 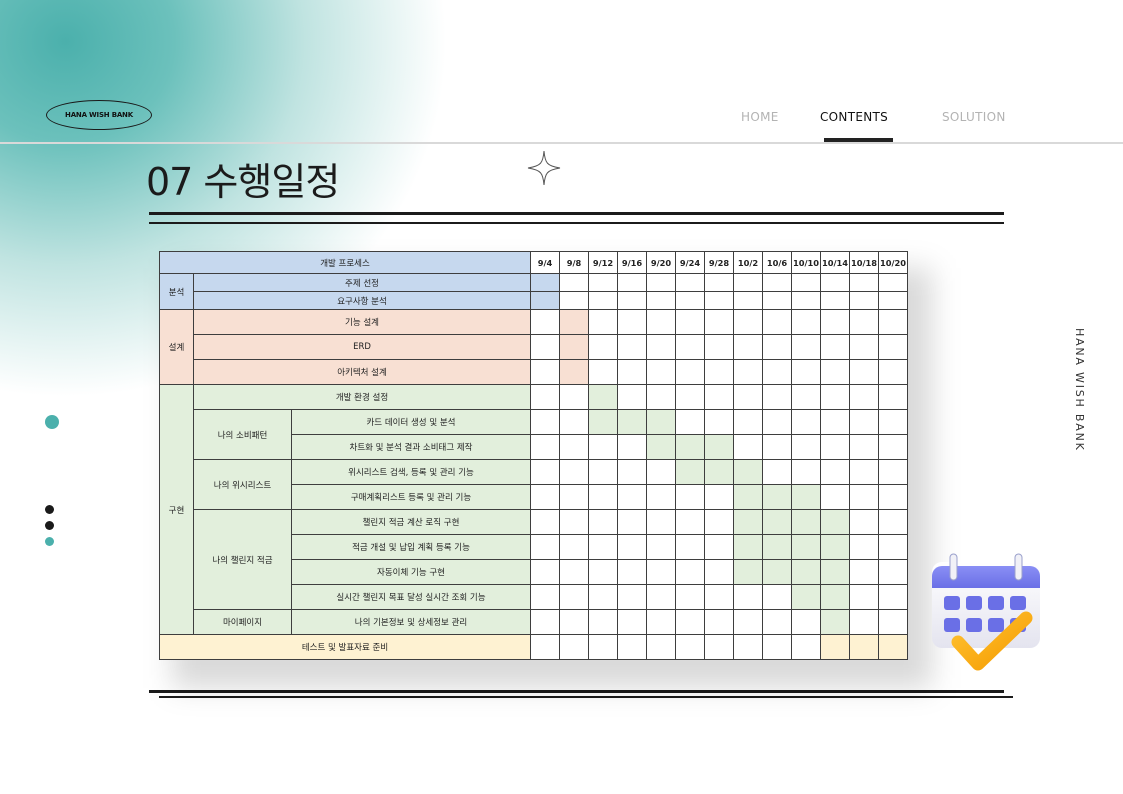 I want to click on title-rule-top, so click(x=576, y=213).